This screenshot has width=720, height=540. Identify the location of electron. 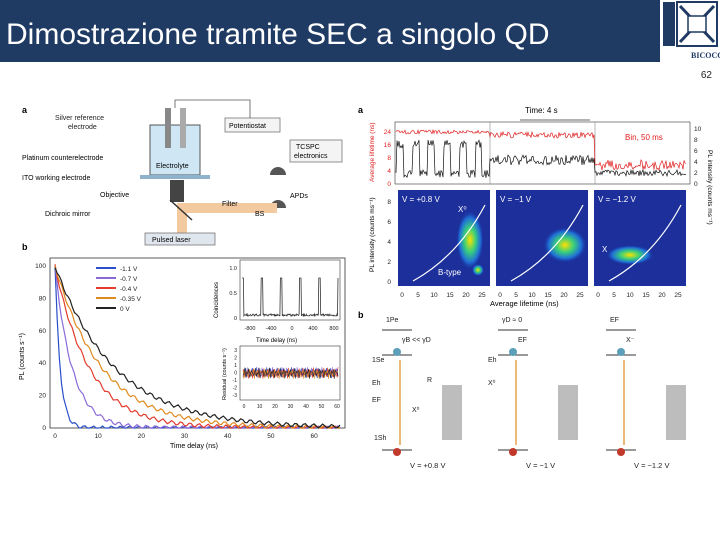
(621, 352).